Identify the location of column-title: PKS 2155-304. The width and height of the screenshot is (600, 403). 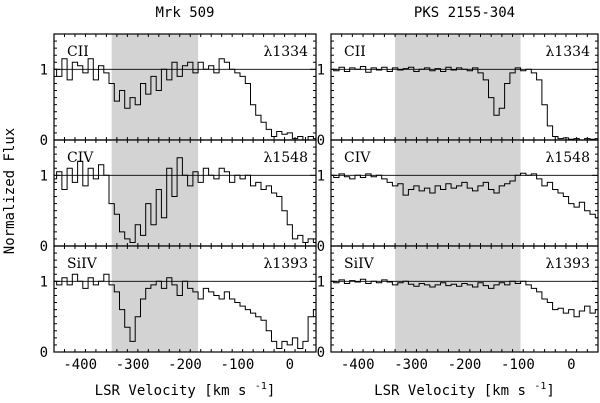
(464, 13).